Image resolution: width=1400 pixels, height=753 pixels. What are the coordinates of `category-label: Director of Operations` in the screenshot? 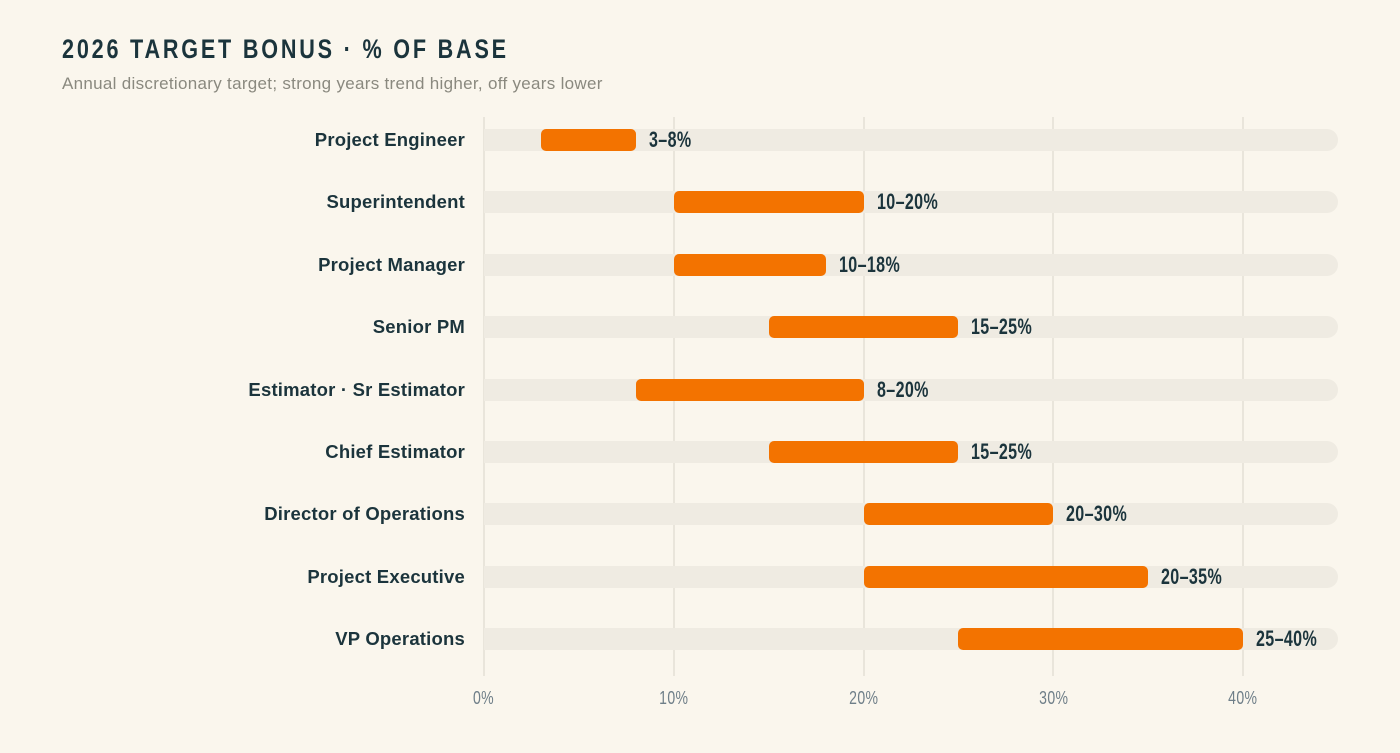 It's located at (364, 514).